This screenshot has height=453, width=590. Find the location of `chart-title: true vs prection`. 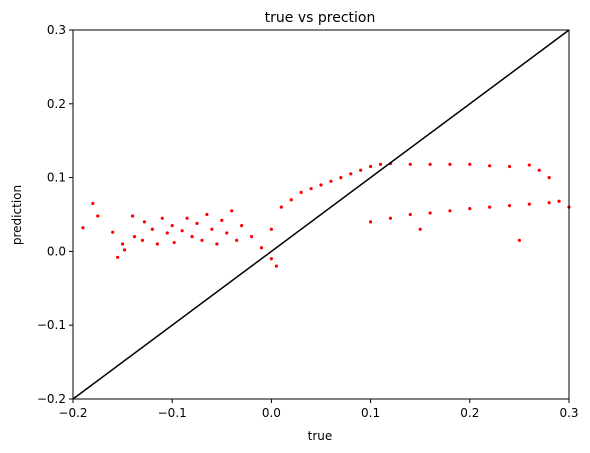

chart-title: true vs prection is located at coordinates (320, 18).